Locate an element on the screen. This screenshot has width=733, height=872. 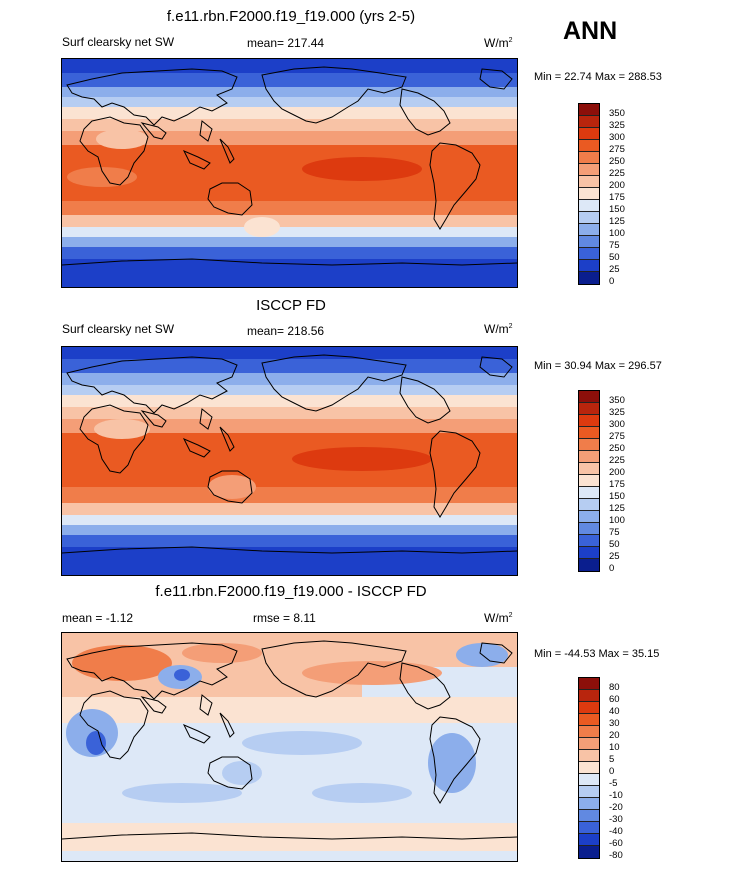
colorbar-label: 10 is located at coordinates (614, 747).